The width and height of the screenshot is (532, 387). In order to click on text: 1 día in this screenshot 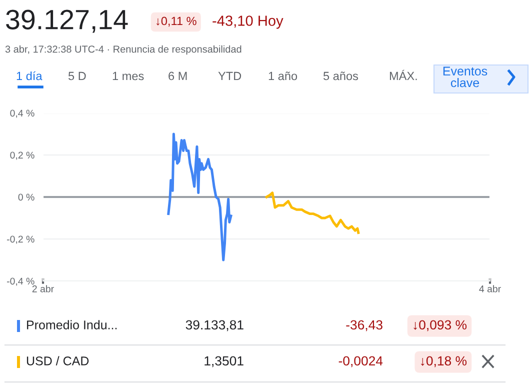, I will do `click(29, 75)`.